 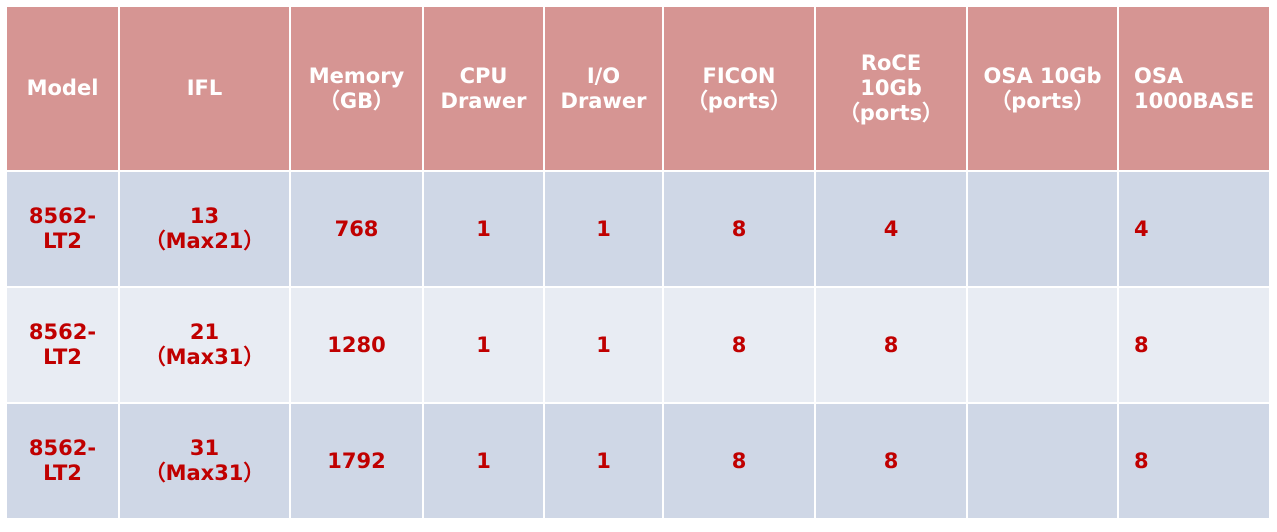 I want to click on cell-text: 21, so click(x=204, y=332).